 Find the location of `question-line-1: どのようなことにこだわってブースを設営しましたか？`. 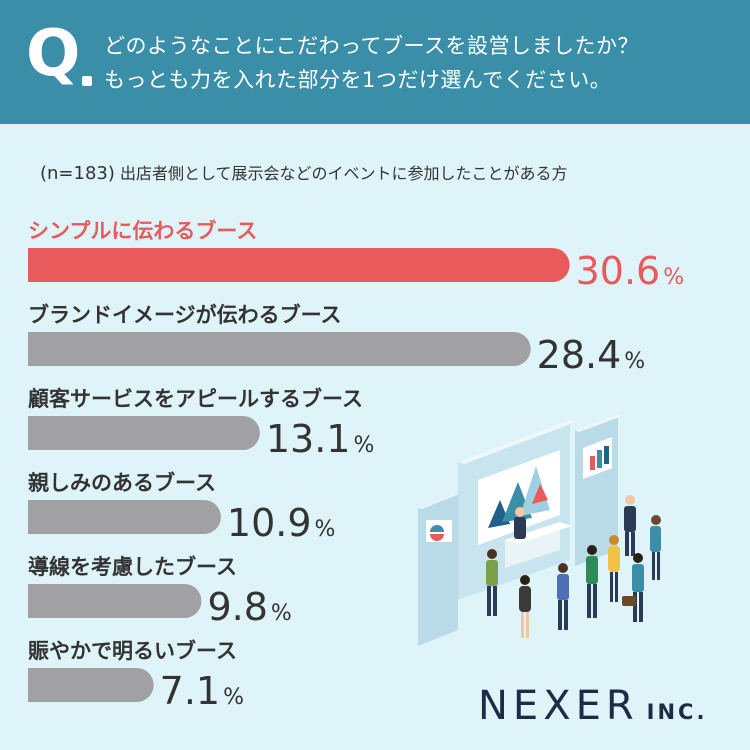

question-line-1: どのようなことにこだわってブースを設営しましたか？ is located at coordinates (371, 46).